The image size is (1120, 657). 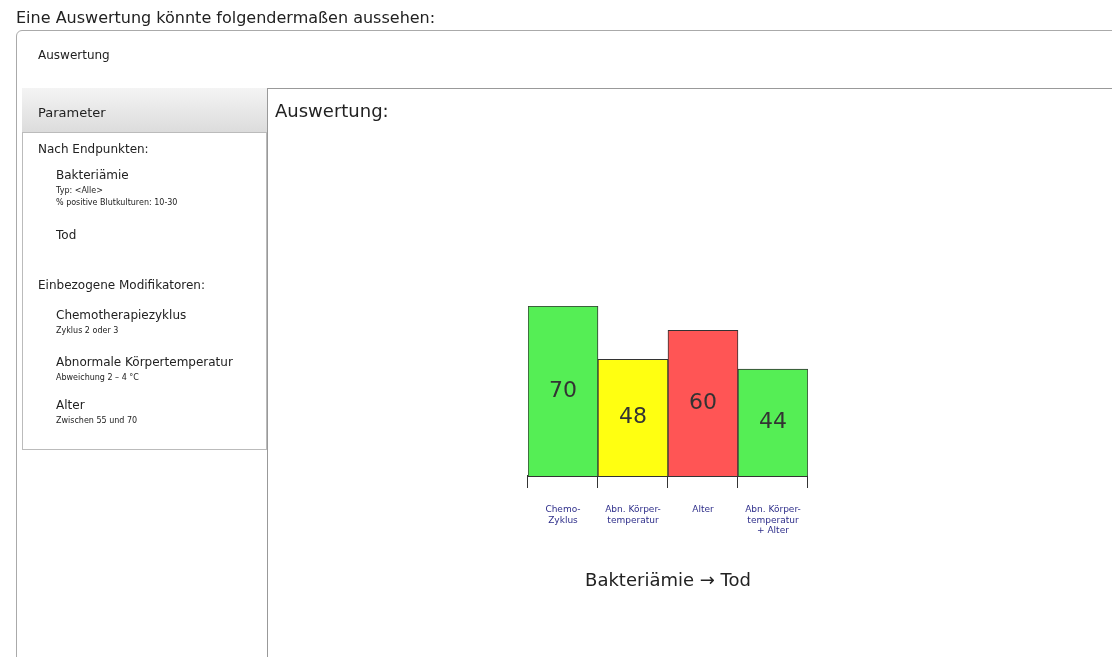 I want to click on text: Parameter, so click(x=72, y=112).